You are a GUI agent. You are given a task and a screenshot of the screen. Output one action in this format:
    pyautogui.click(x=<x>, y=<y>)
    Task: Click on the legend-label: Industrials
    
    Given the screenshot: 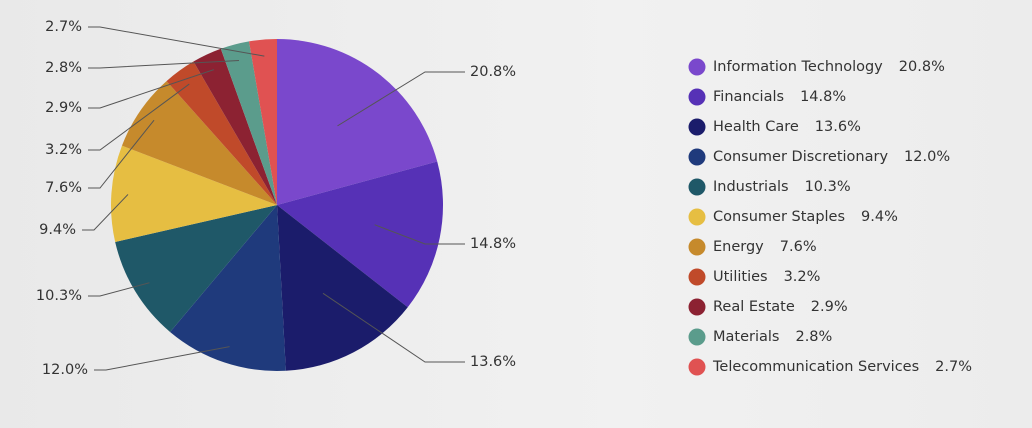 What is the action you would take?
    pyautogui.click(x=751, y=187)
    